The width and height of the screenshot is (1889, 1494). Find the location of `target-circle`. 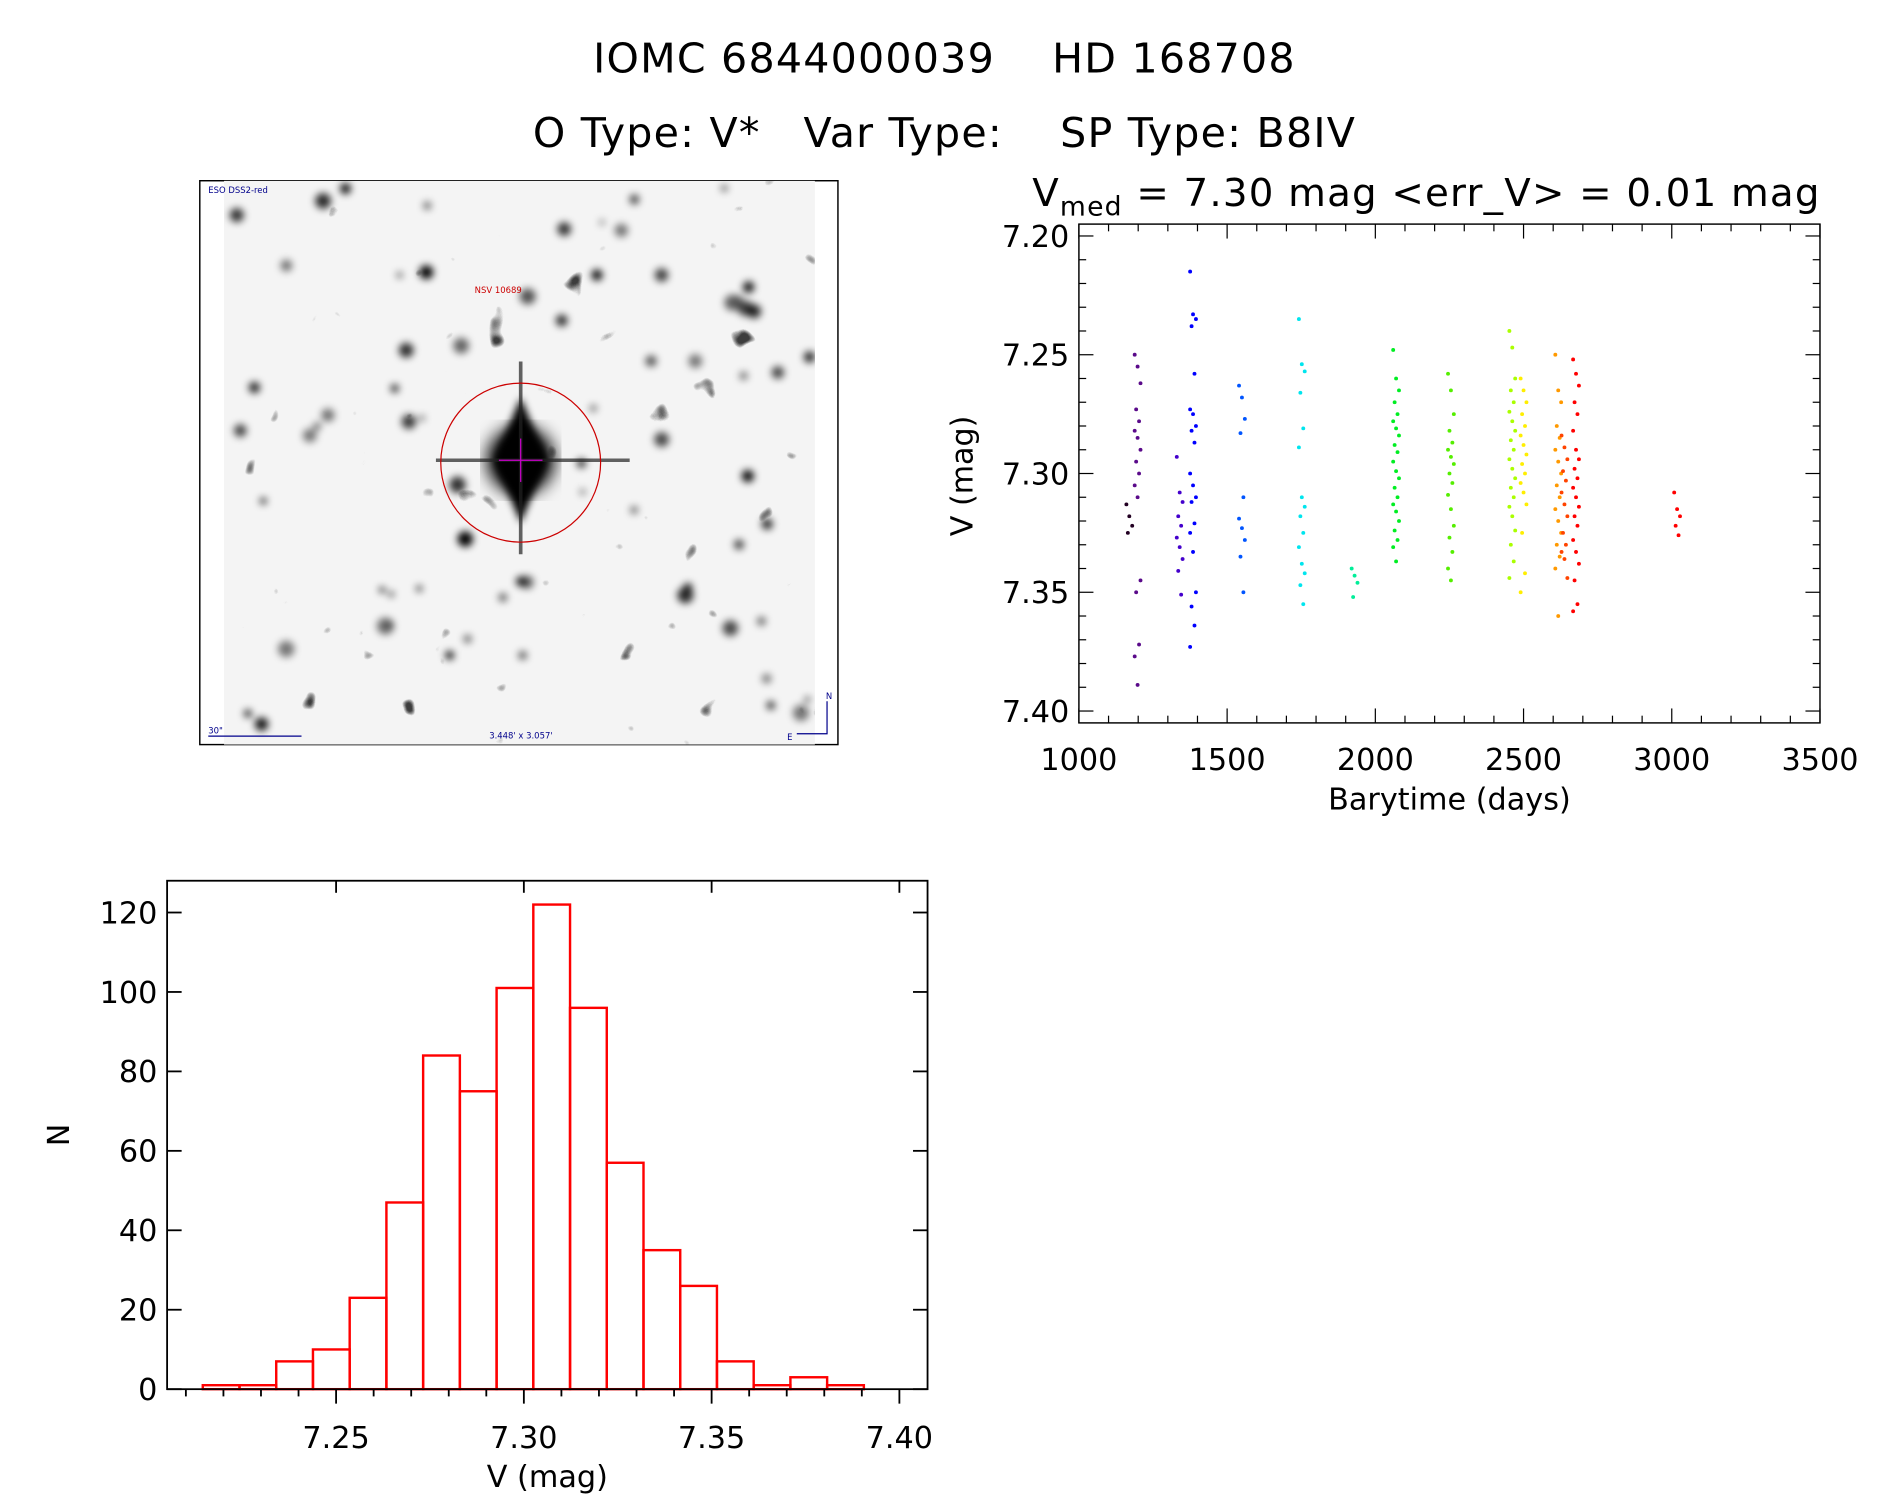

target-circle is located at coordinates (521, 462).